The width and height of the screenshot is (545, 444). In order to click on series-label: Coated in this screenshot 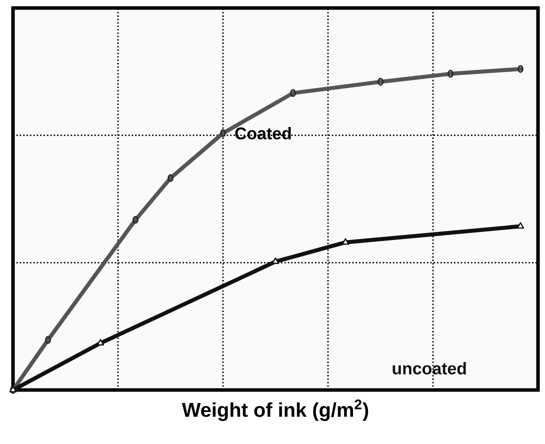, I will do `click(263, 133)`.